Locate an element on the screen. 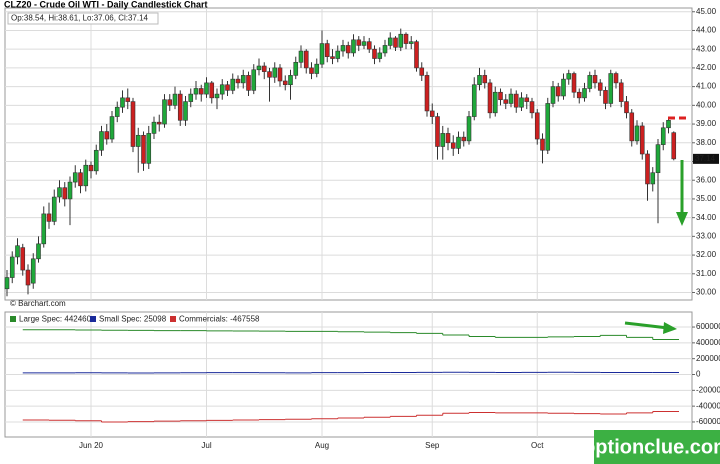 The height and width of the screenshot is (464, 720). y-tick-label: 38.00 is located at coordinates (706, 142).